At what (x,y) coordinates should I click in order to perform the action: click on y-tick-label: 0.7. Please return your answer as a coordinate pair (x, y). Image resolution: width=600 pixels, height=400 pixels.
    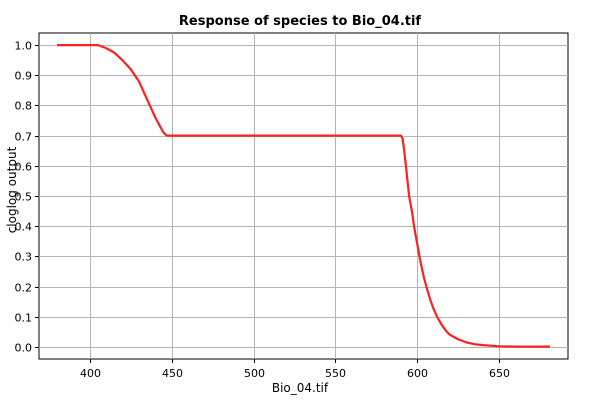
    Looking at the image, I should click on (24, 137).